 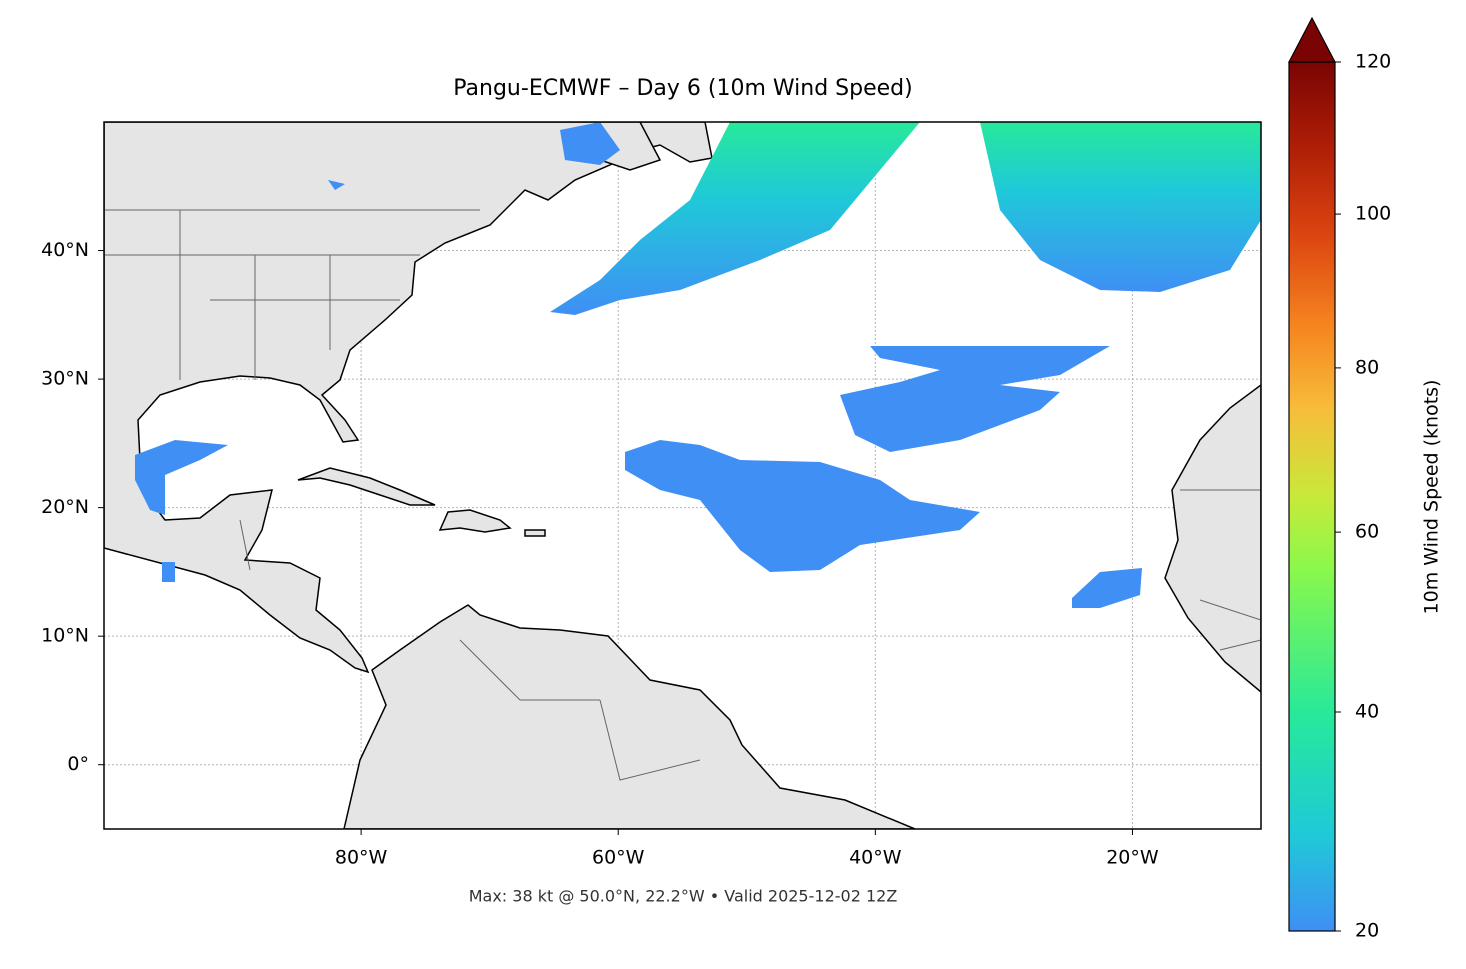 I want to click on south-america, so click(x=629, y=716).